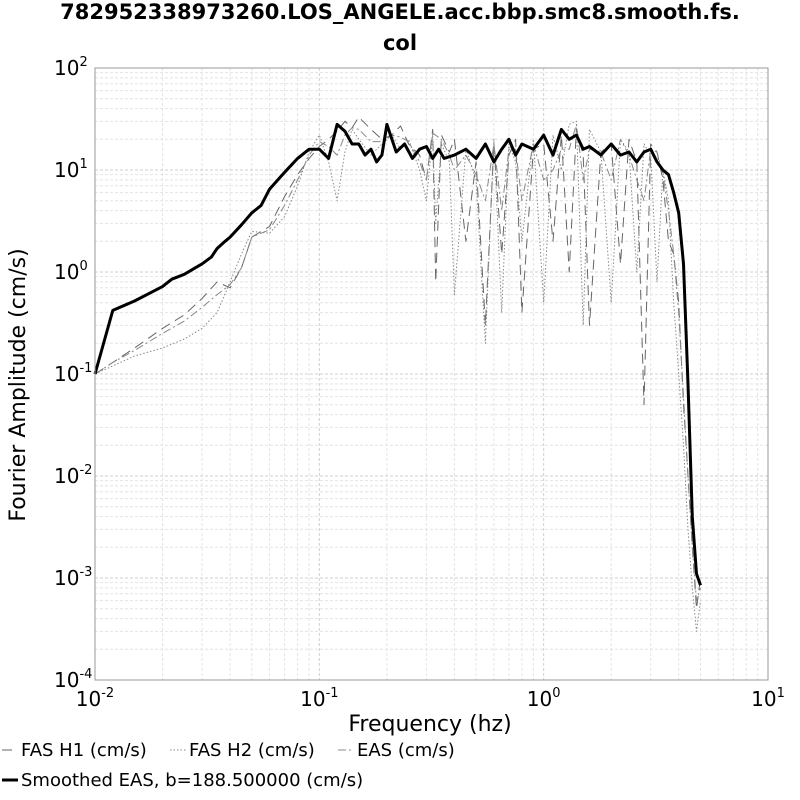 This screenshot has height=800, width=800. I want to click on y-tick-exponent: 0, so click(83, 266).